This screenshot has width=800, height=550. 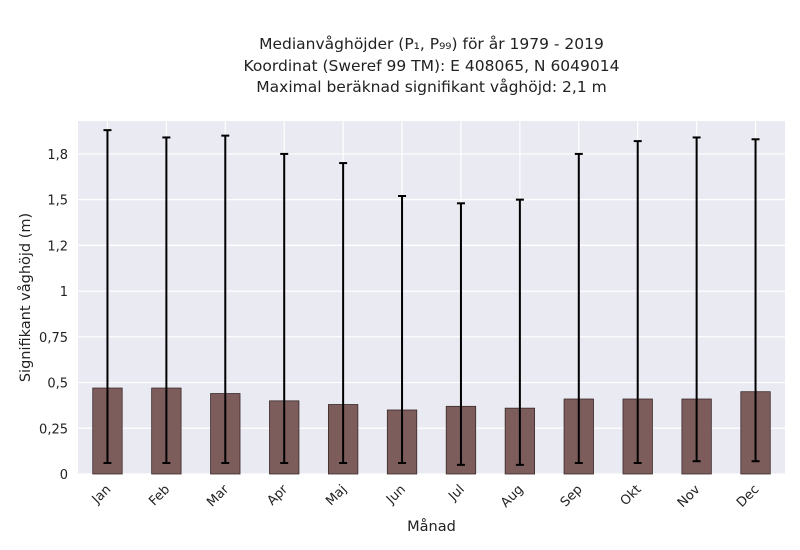 What do you see at coordinates (284, 308) in the screenshot?
I see `errorbar-apr` at bounding box center [284, 308].